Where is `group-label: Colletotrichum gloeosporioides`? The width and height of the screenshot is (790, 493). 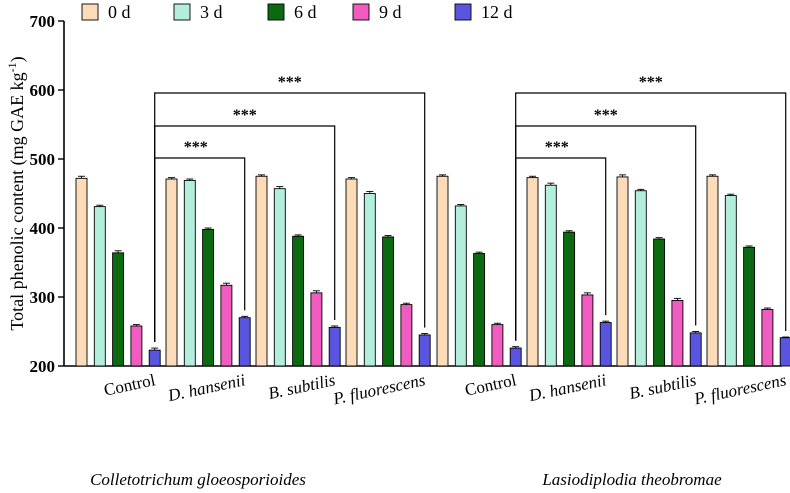
group-label: Colletotrichum gloeosporioides is located at coordinates (198, 479).